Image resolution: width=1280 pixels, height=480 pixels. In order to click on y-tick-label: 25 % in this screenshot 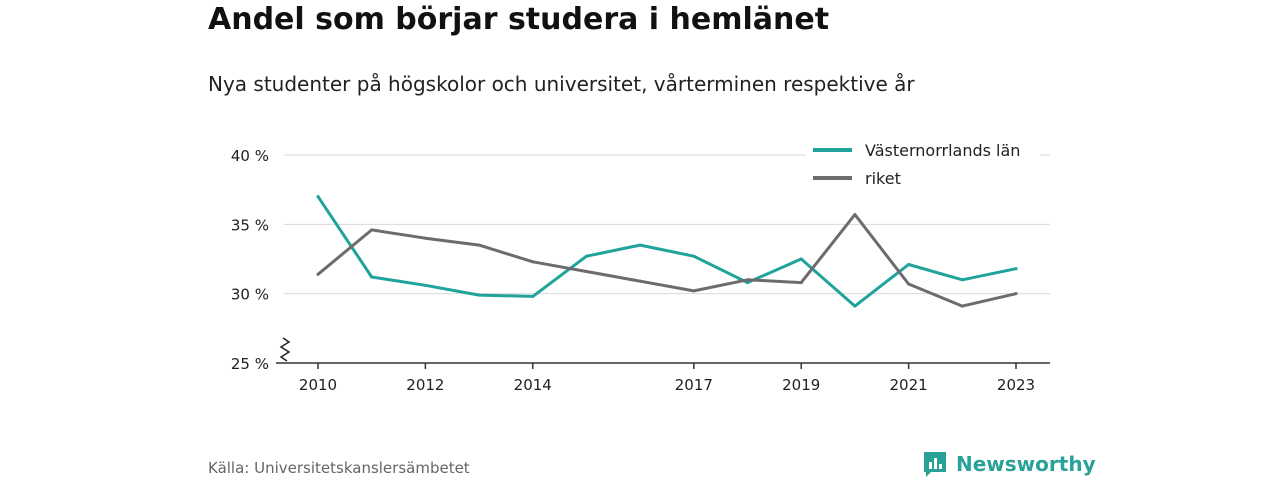, I will do `click(250, 364)`.